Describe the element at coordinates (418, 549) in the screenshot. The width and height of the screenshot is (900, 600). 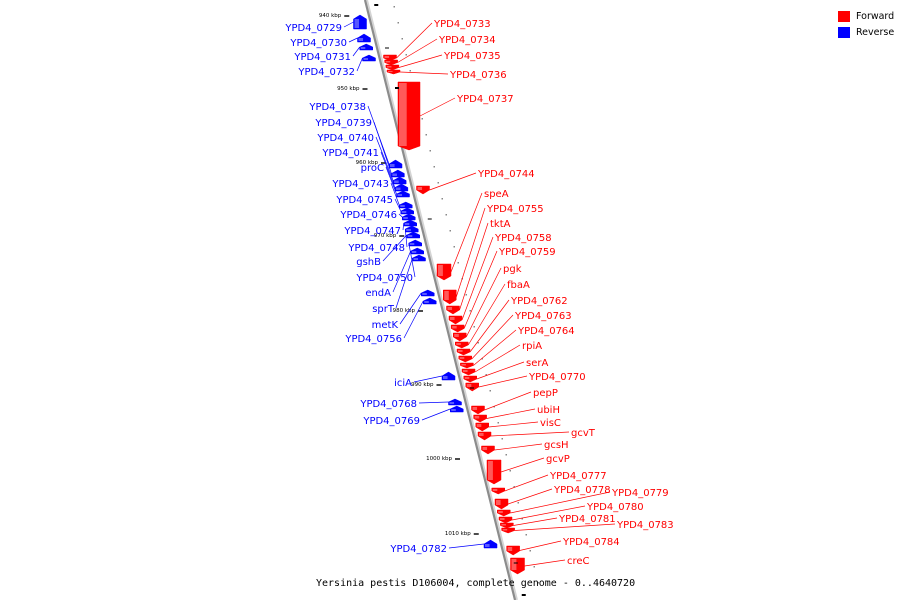
I see `reverse-gene-label: YPD4_0782` at that location.